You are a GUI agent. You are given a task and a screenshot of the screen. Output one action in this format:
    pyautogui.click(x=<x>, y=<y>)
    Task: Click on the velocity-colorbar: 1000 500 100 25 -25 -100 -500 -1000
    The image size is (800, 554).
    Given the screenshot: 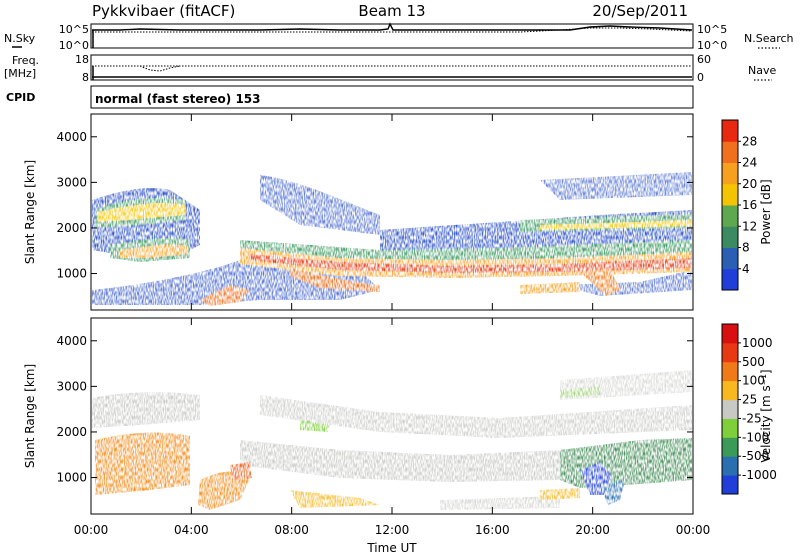 What is the action you would take?
    pyautogui.click(x=749, y=409)
    